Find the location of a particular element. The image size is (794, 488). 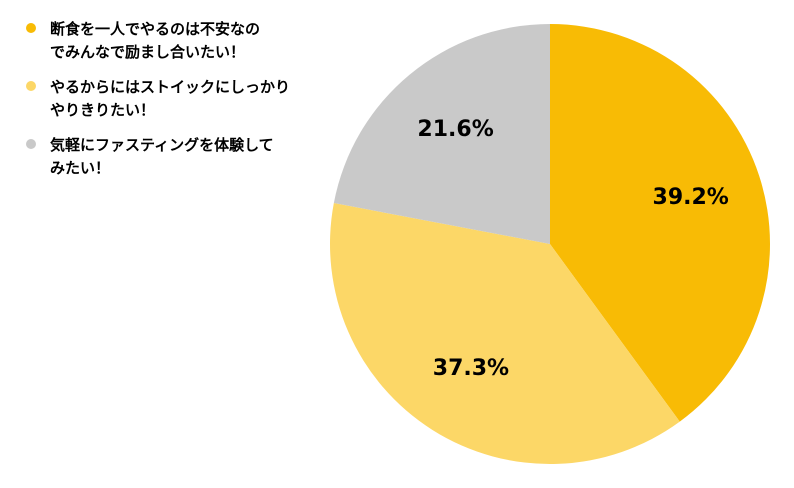

legend-label-2-line-1: 気軽にファスティングを体験して is located at coordinates (162, 145).